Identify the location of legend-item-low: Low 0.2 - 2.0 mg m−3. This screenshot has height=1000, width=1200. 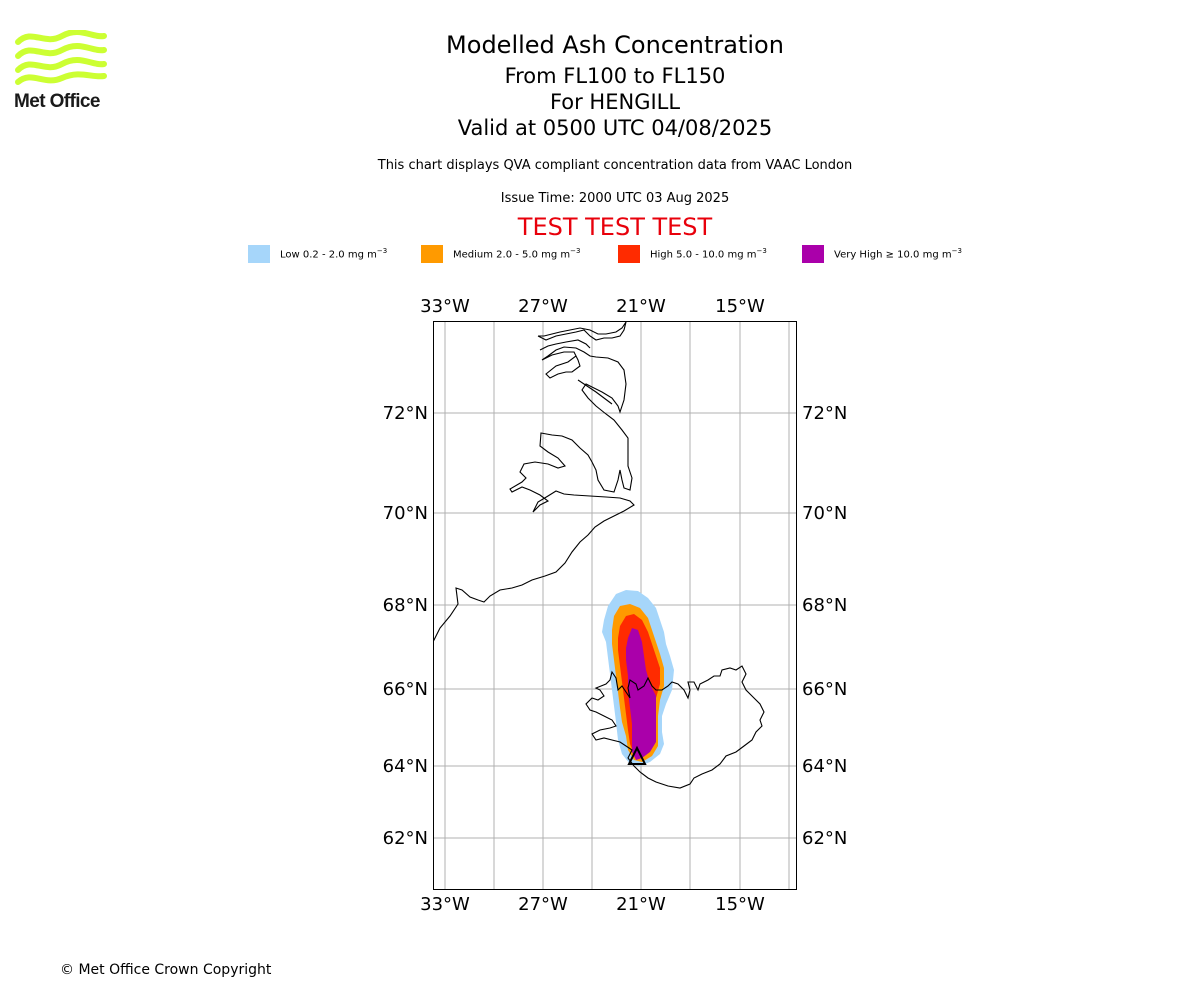
(317, 254).